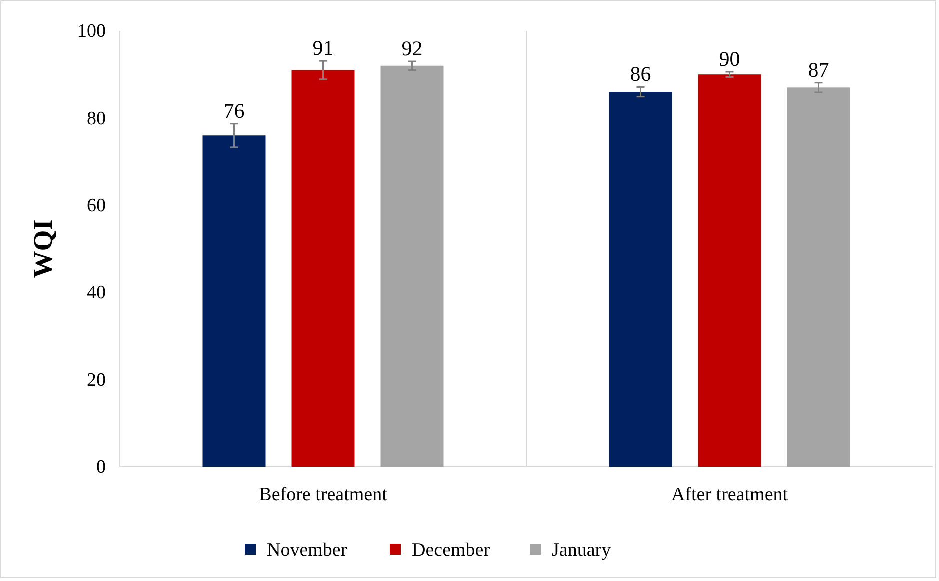 The image size is (939, 581). What do you see at coordinates (234, 110) in the screenshot?
I see `data-label: 76` at bounding box center [234, 110].